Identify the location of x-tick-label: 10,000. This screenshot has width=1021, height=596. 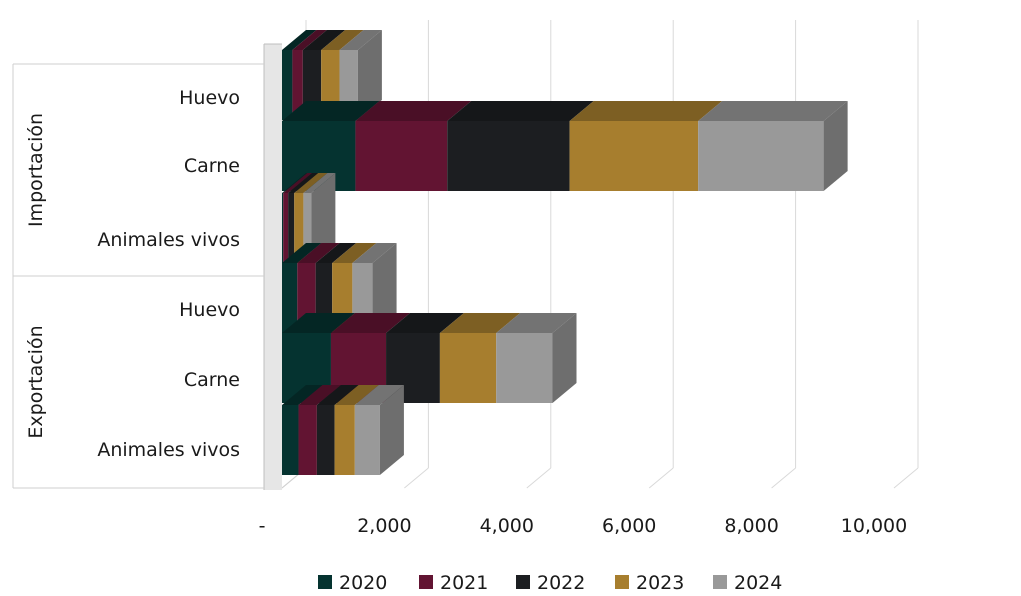
(874, 526).